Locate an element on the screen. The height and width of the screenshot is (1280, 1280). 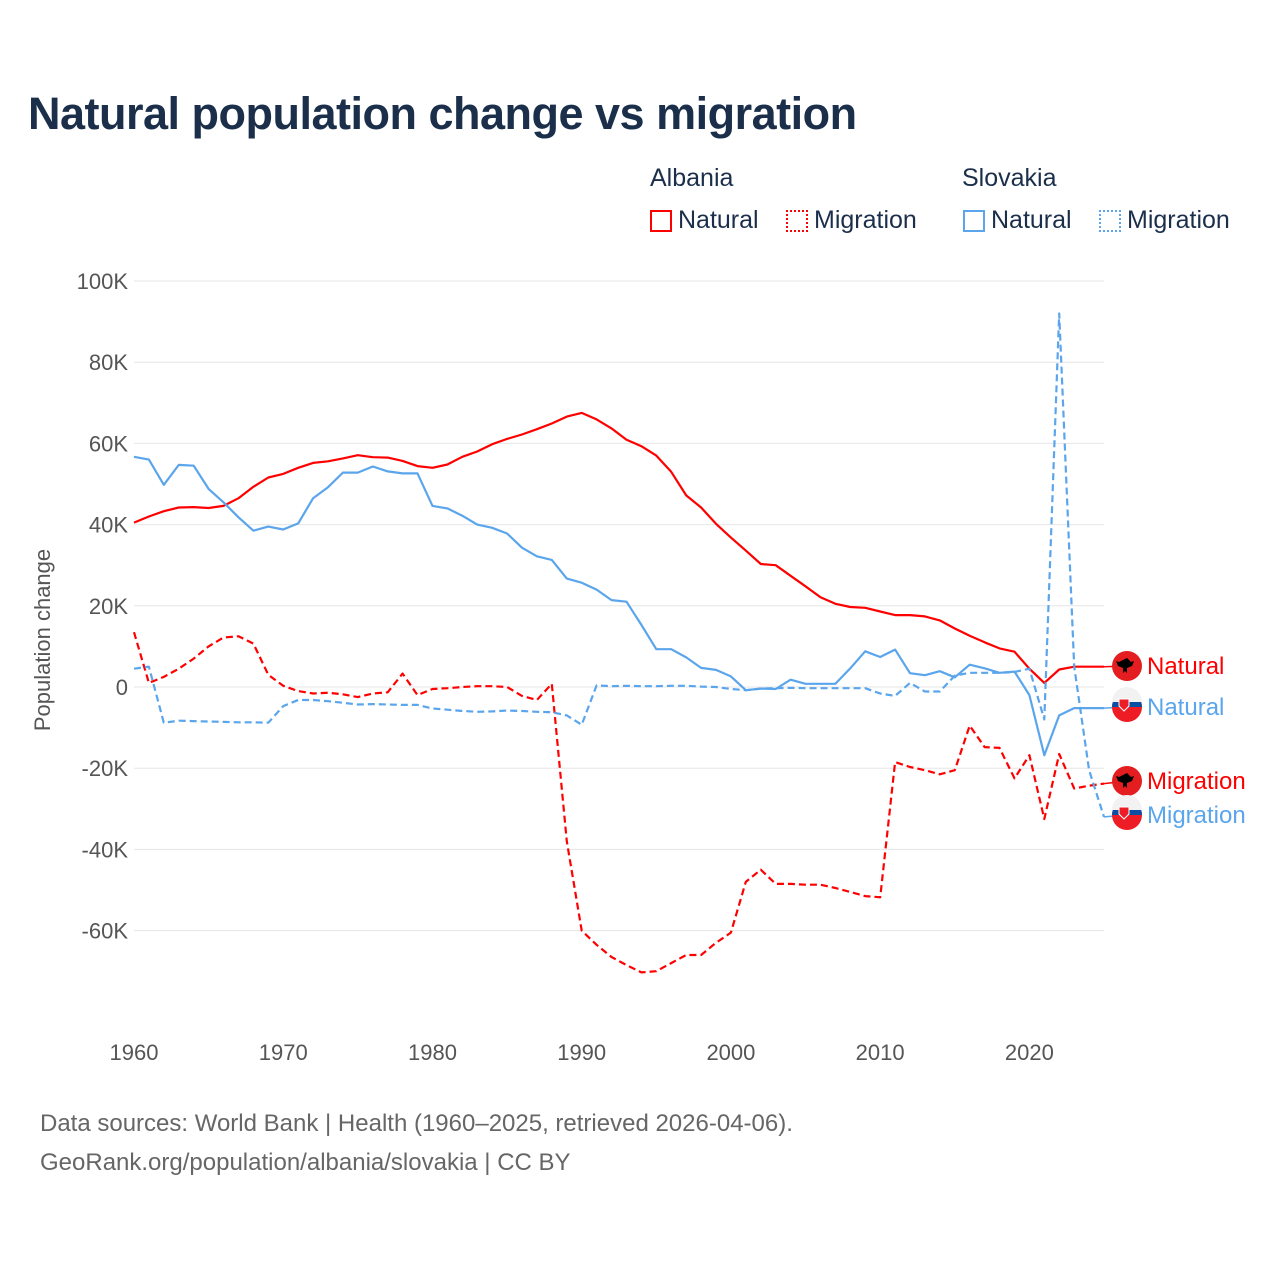
y-tick-label: 100K is located at coordinates (103, 281).